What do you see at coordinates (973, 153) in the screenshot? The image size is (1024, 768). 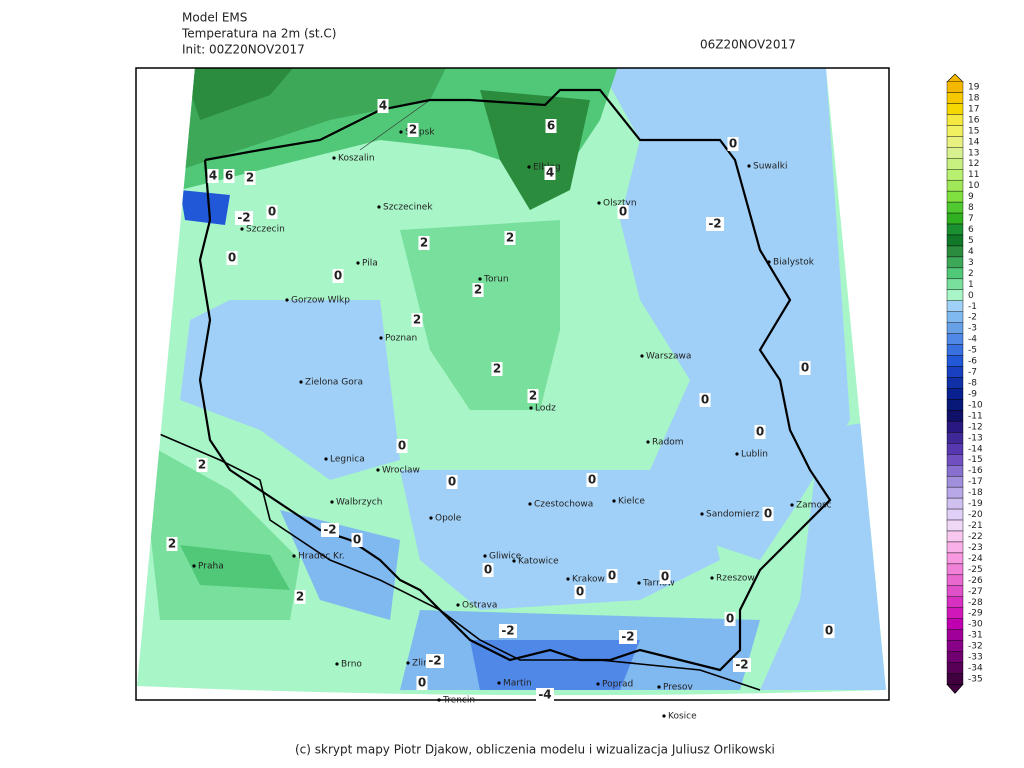 I see `colorbar-label: 13` at bounding box center [973, 153].